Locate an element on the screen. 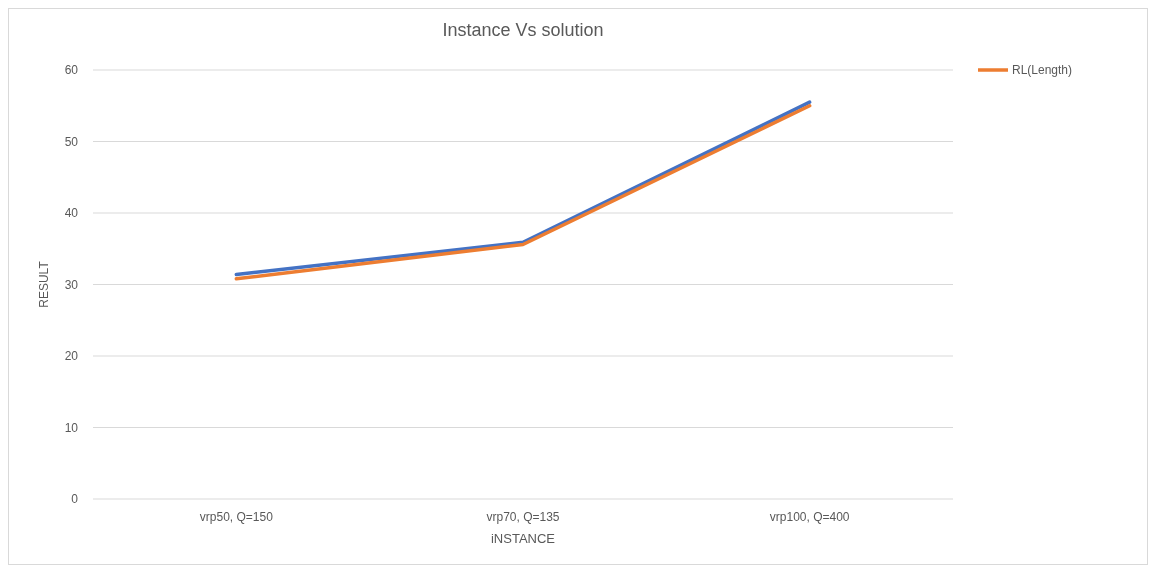 Image resolution: width=1156 pixels, height=573 pixels. y-tick-label: 0 is located at coordinates (75, 499).